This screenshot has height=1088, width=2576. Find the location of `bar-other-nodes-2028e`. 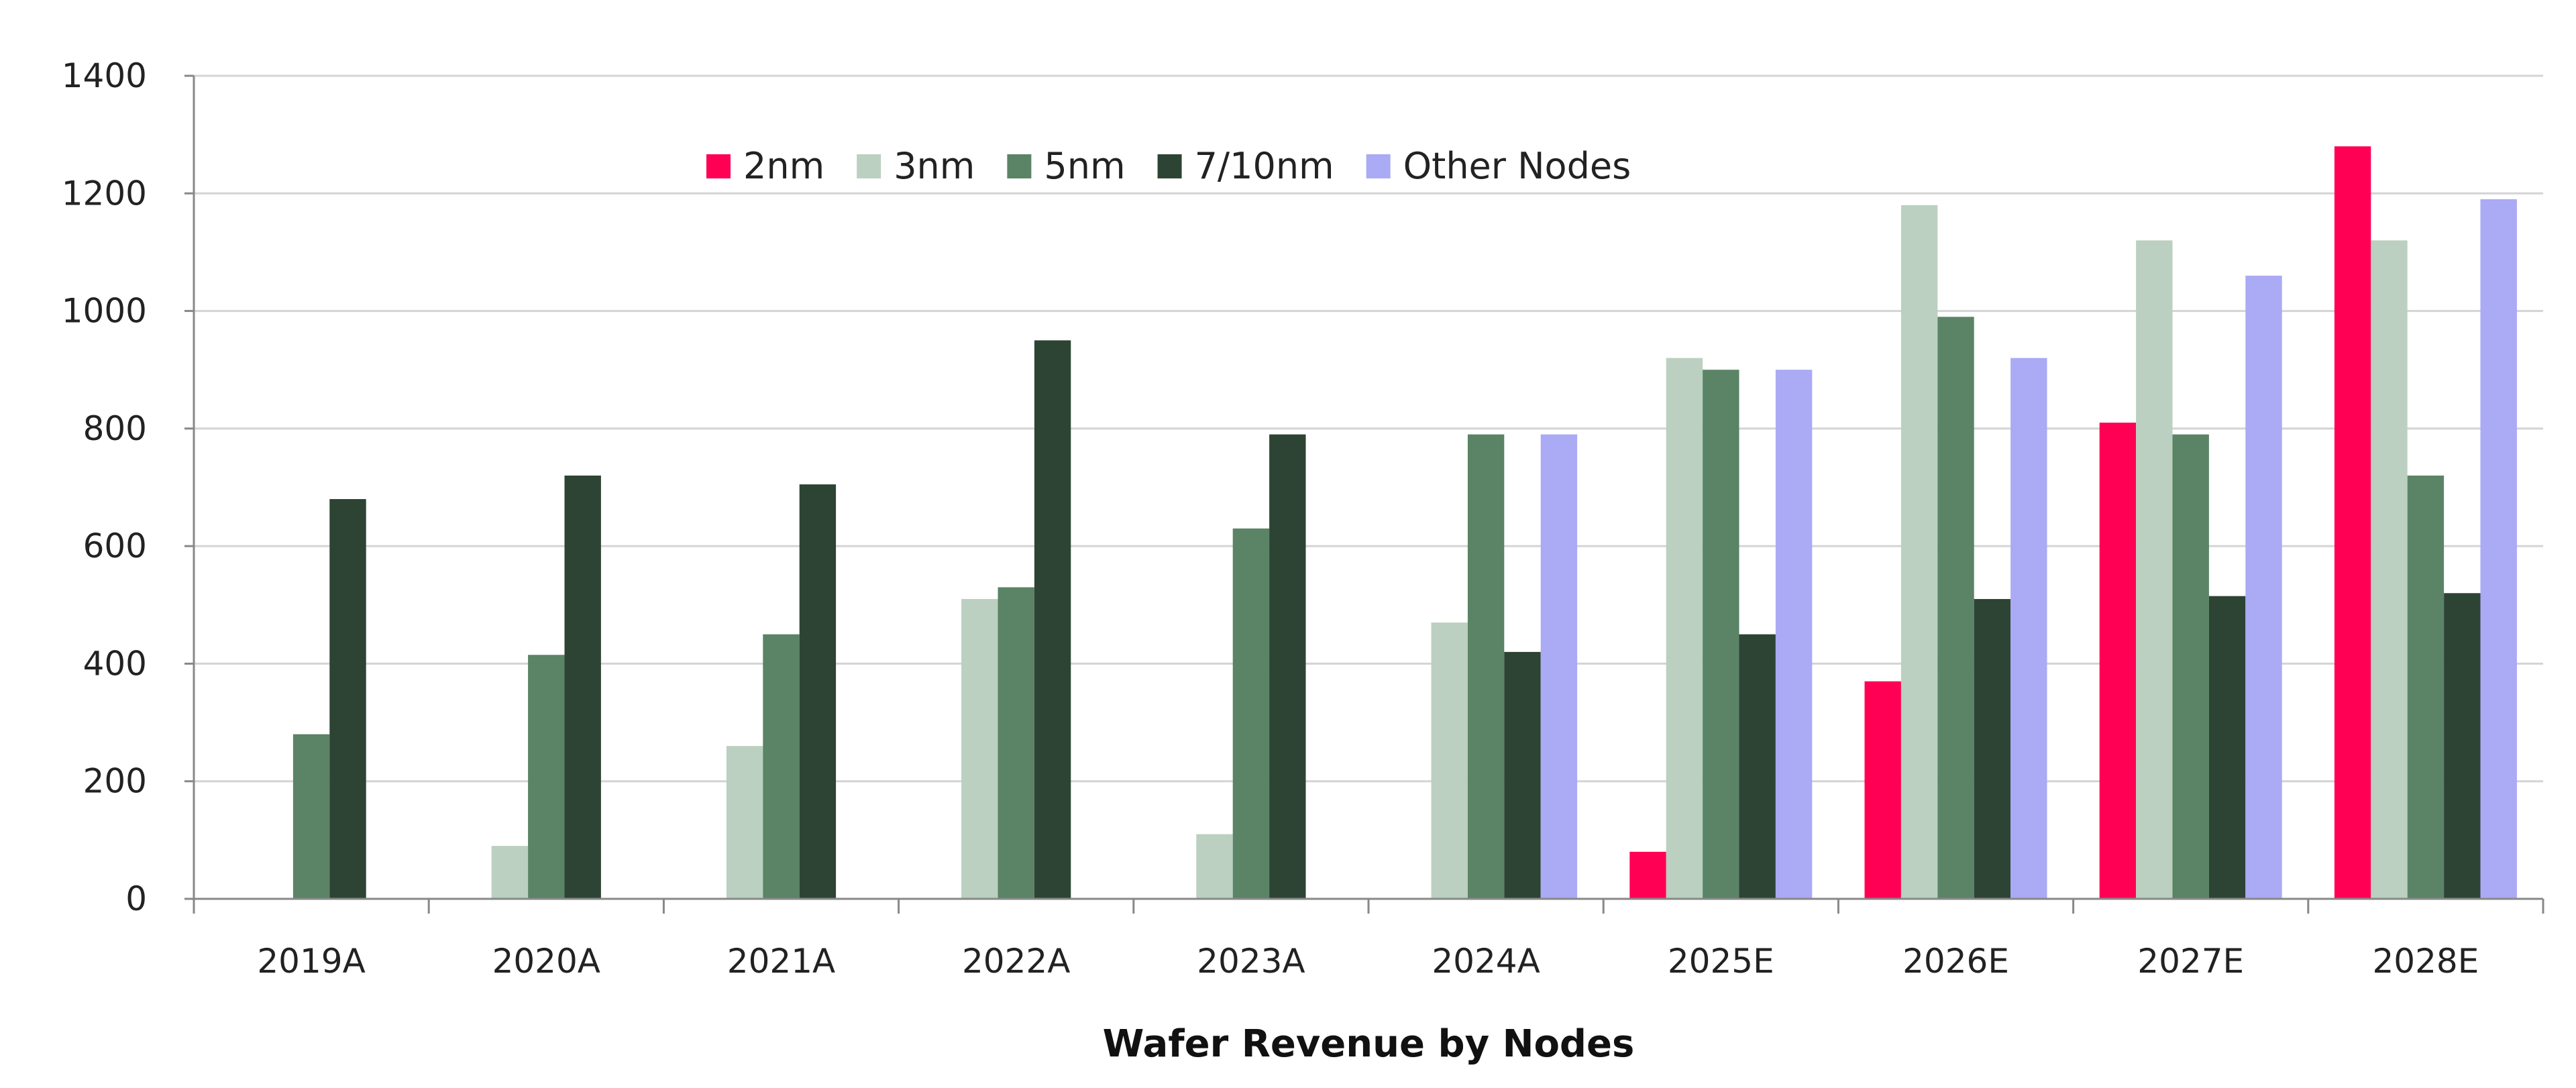

bar-other-nodes-2028e is located at coordinates (2498, 549).